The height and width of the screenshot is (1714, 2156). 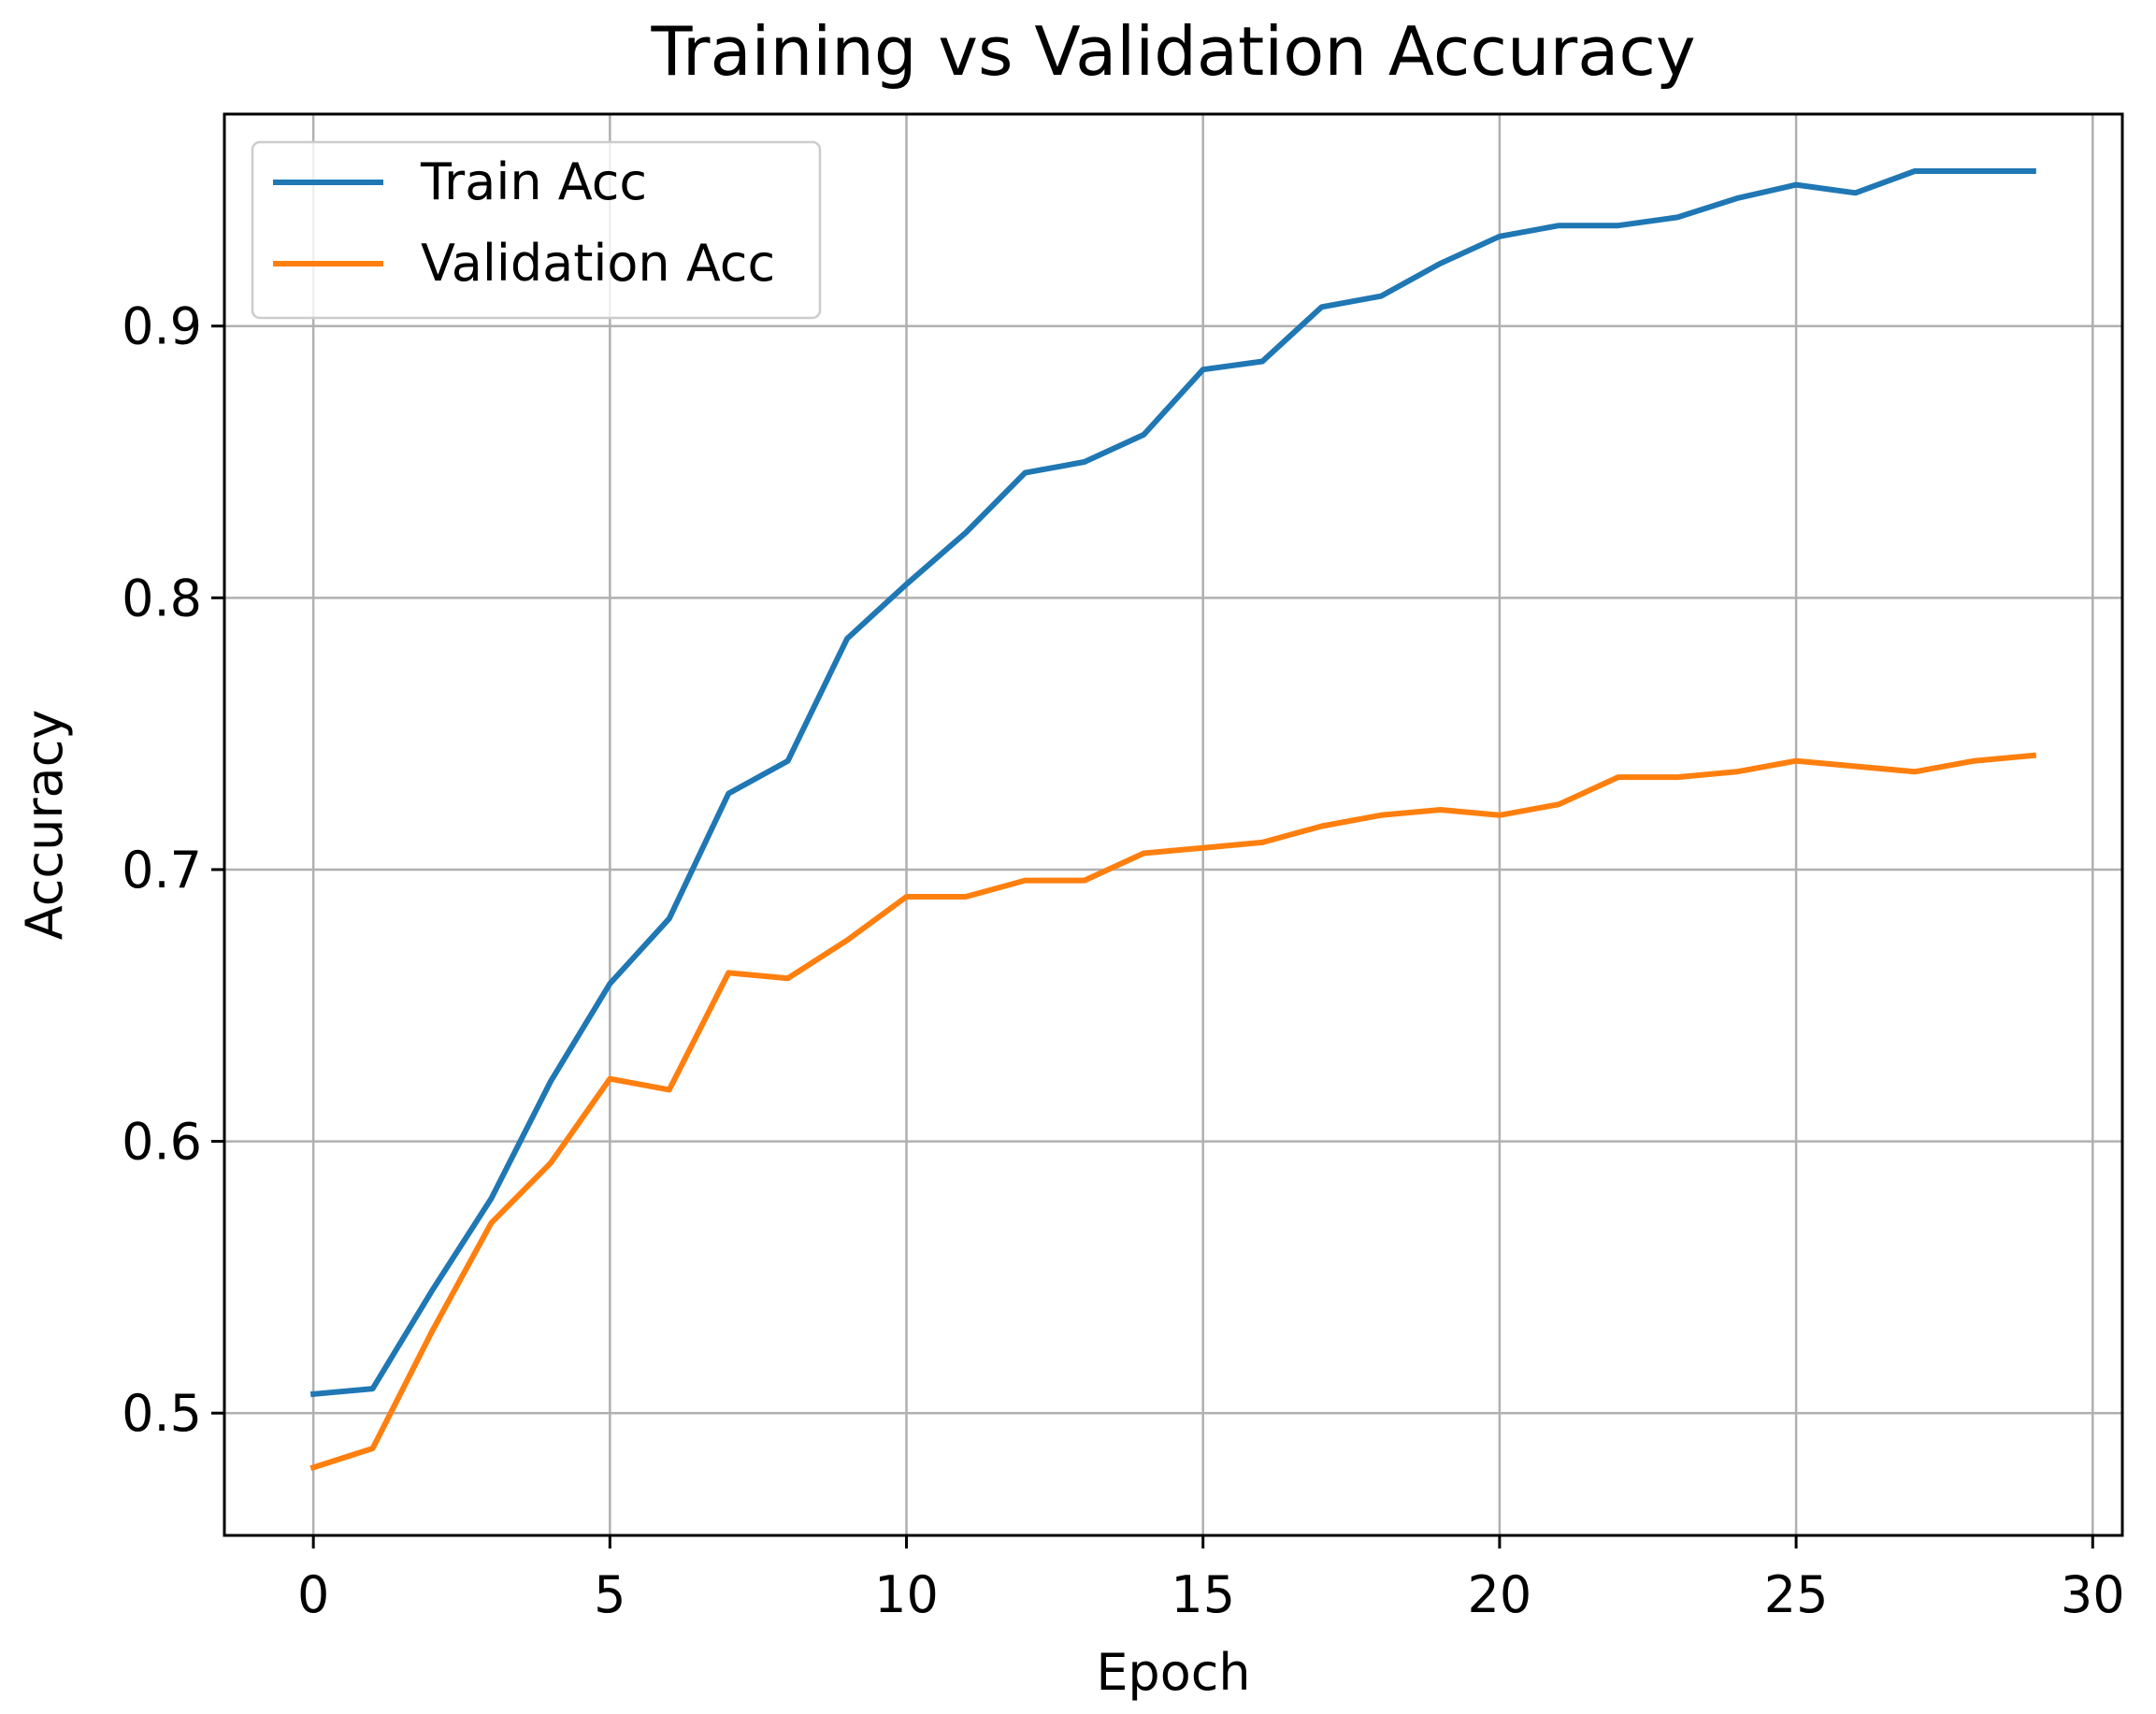 I want to click on x-tick-label: 30, so click(x=2093, y=1594).